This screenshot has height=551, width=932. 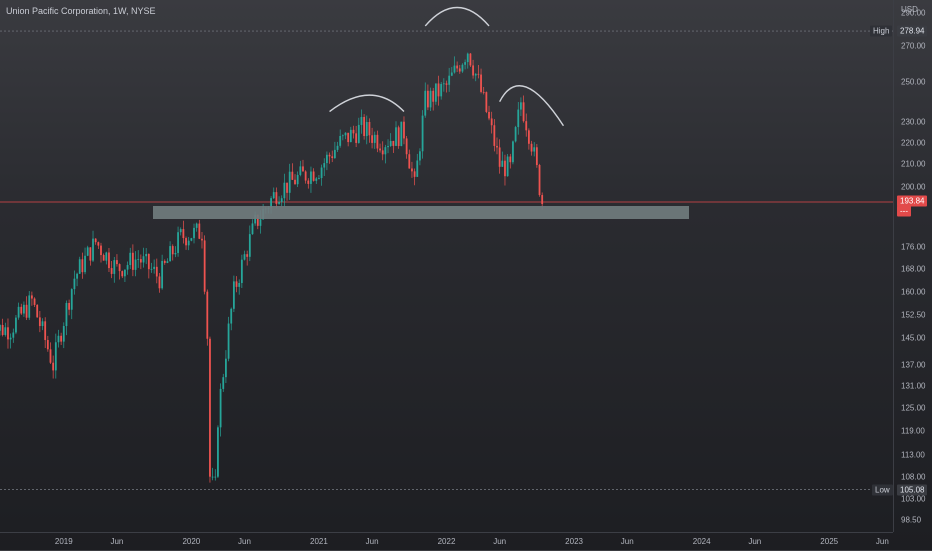 I want to click on price-tick: 168.00, so click(x=913, y=269).